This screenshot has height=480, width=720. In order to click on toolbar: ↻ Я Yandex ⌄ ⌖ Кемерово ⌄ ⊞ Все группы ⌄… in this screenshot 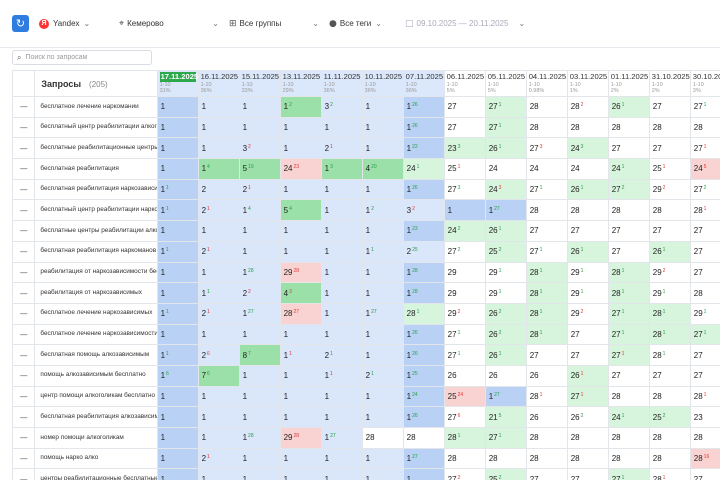, I will do `click(360, 24)`.